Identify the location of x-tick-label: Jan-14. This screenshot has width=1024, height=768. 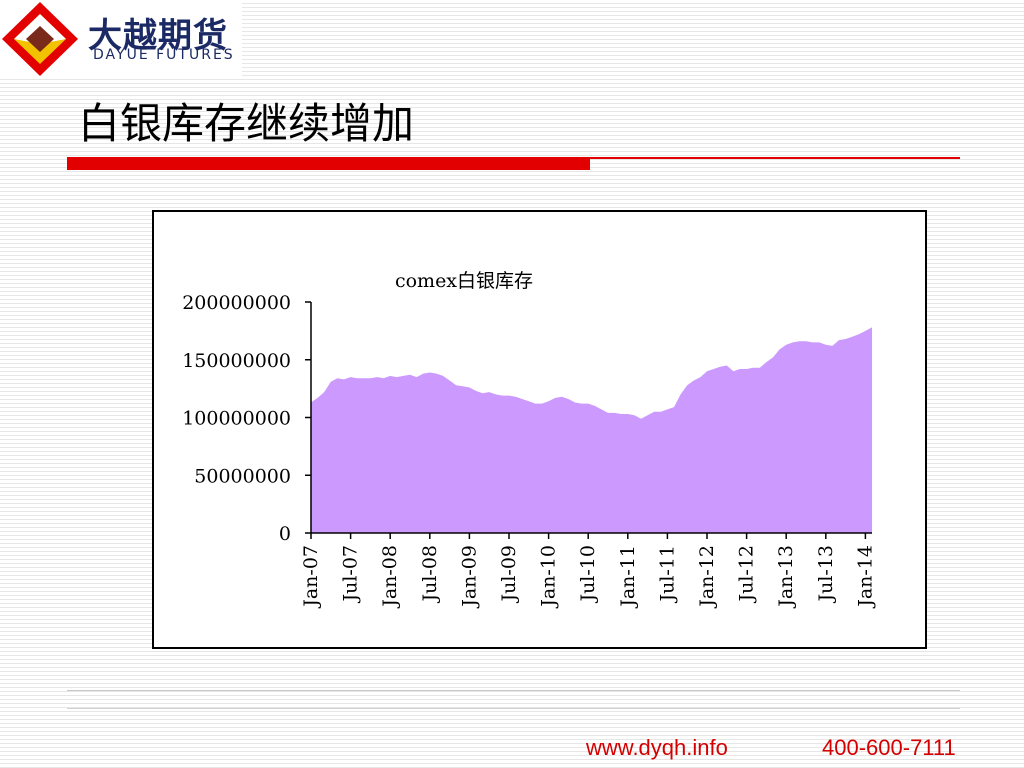
(865, 577).